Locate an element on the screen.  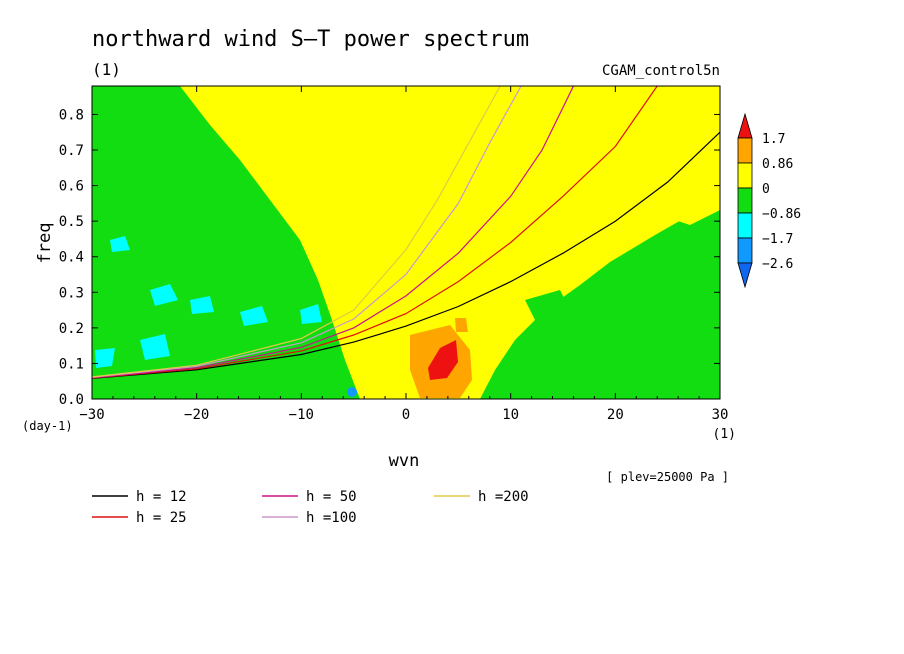
legend-label-1: h = 25 is located at coordinates (161, 518).